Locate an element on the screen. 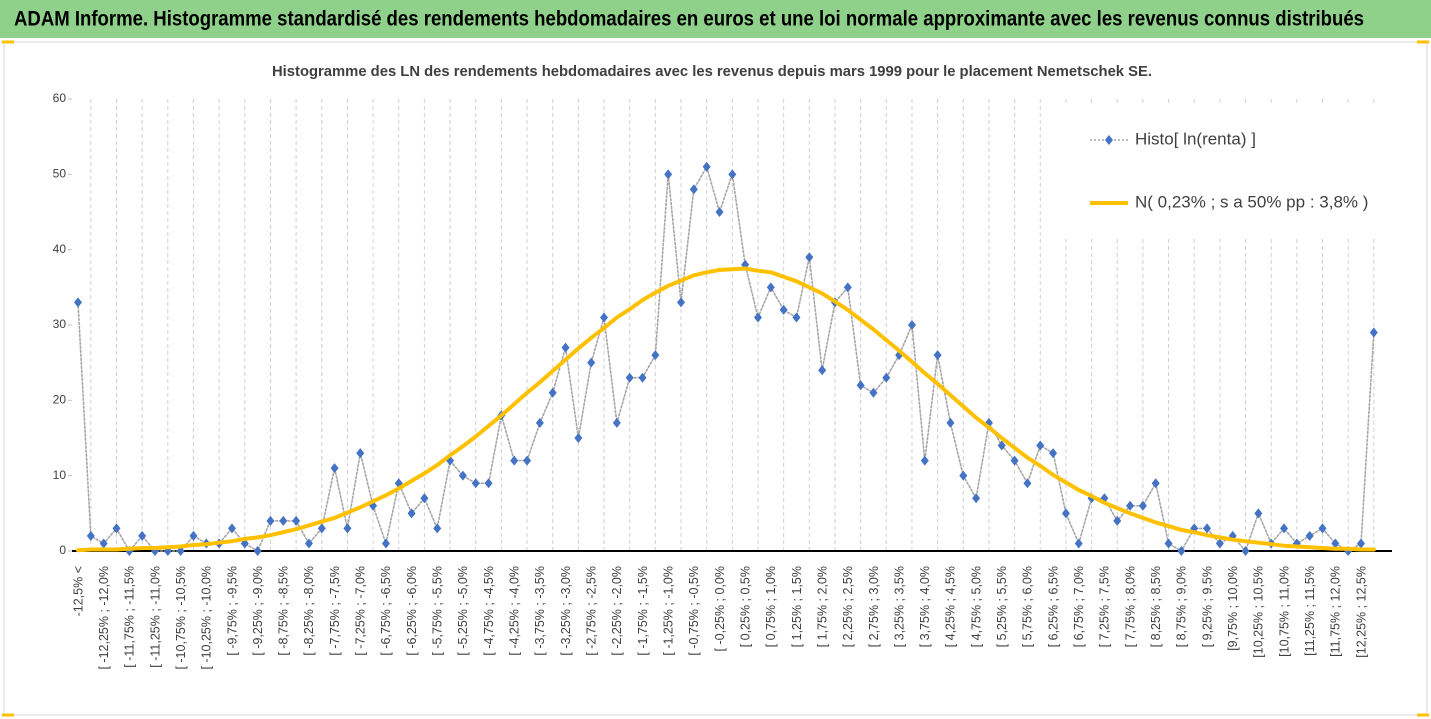 The height and width of the screenshot is (719, 1431). y-tick-label: 40 is located at coordinates (60, 249).